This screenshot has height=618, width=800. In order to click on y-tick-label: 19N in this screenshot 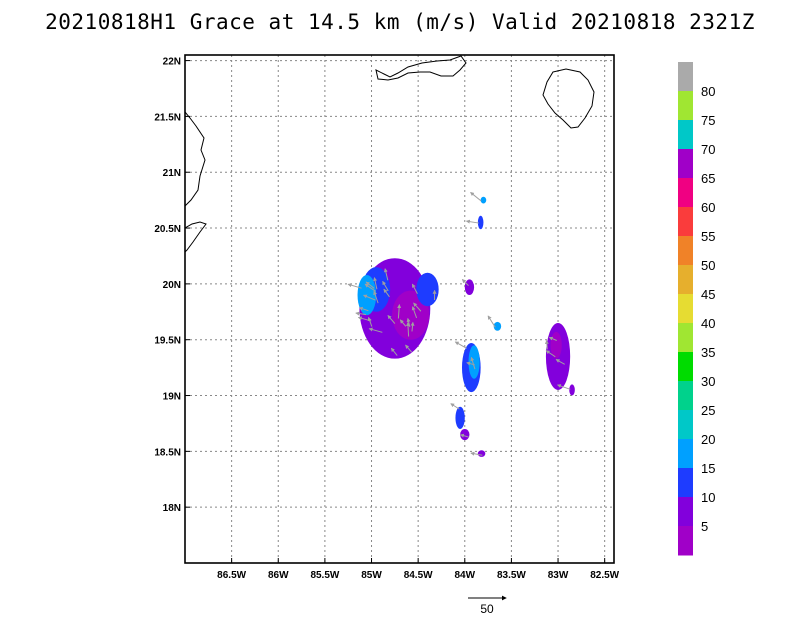, I will do `click(172, 397)`.